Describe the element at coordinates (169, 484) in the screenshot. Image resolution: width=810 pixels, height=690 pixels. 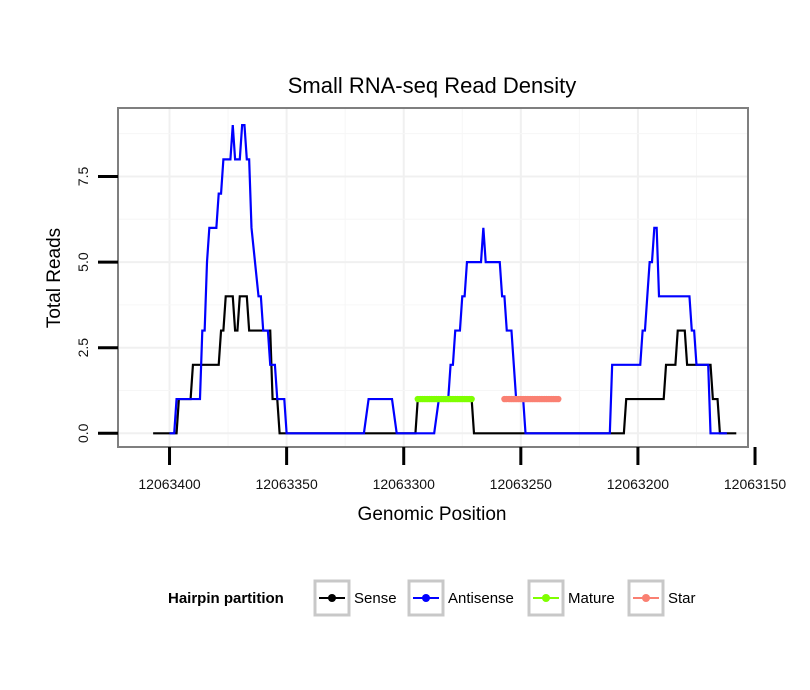
I see `x-tick-label: 12063400` at that location.